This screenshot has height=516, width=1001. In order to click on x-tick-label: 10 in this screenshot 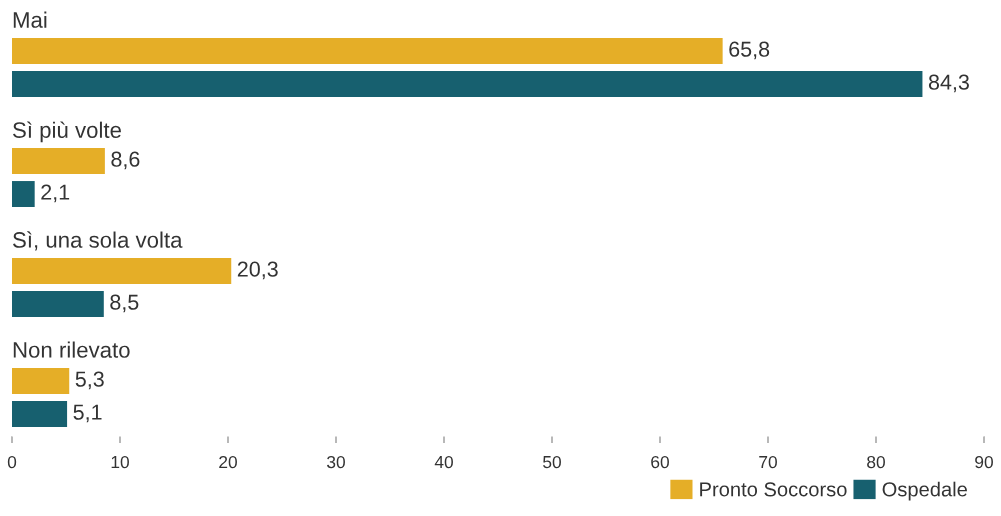, I will do `click(120, 462)`.